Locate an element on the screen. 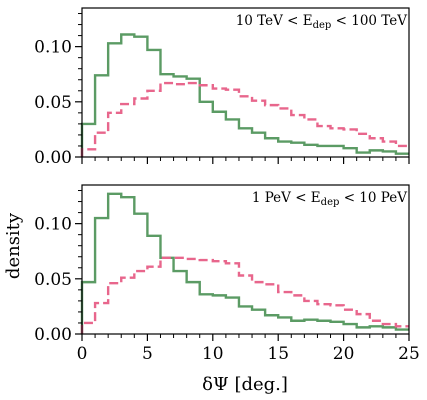 The image size is (427, 400). energy-range-label: 1 PeV < Edep < 10 PeV is located at coordinates (329, 199).